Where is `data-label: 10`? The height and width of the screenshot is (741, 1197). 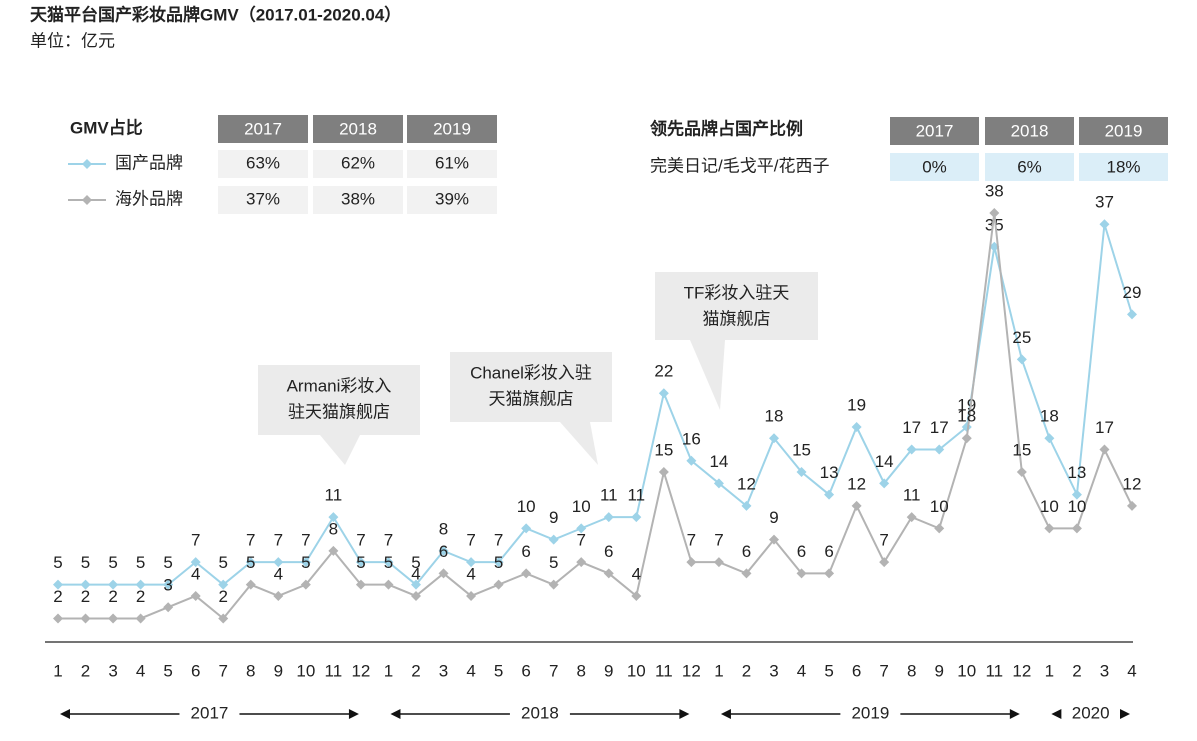 data-label: 10 is located at coordinates (939, 506).